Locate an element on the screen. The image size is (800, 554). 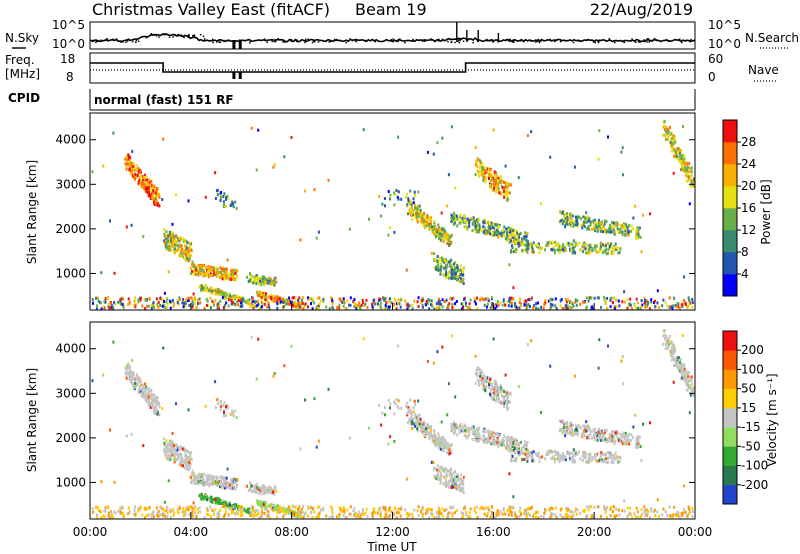
cpid-label: CPID is located at coordinates (24, 98).